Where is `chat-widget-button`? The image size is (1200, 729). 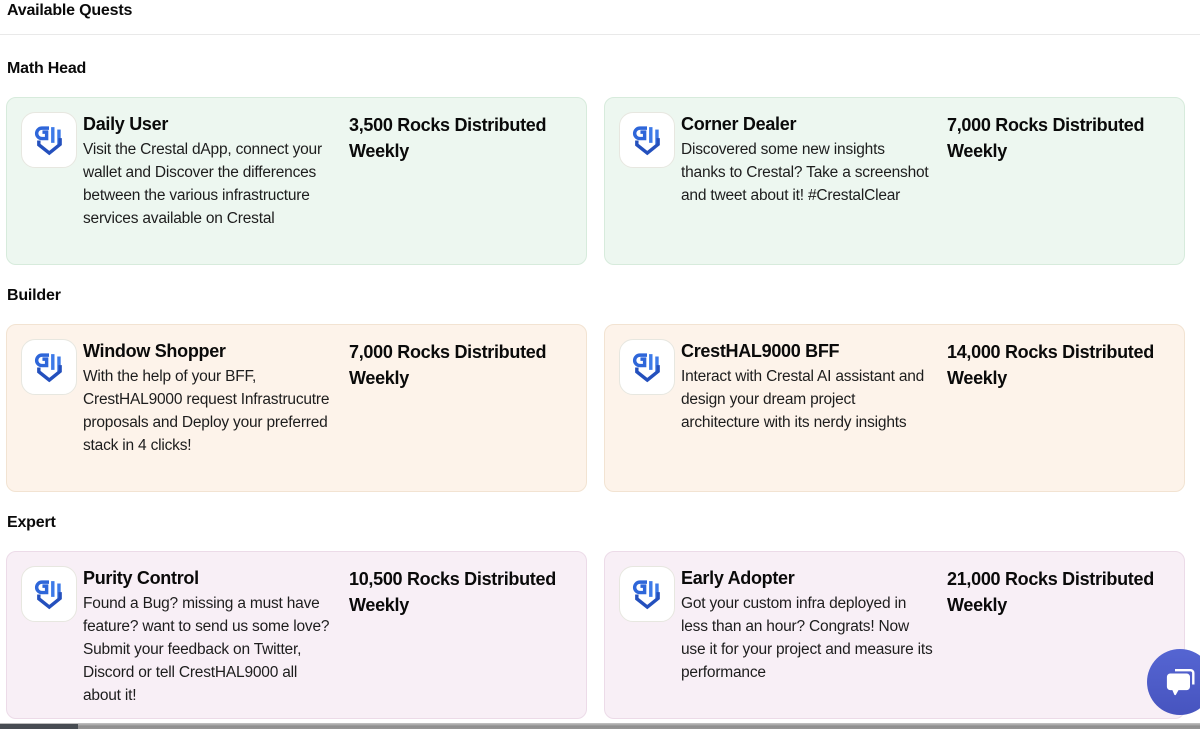 chat-widget-button is located at coordinates (1173, 682).